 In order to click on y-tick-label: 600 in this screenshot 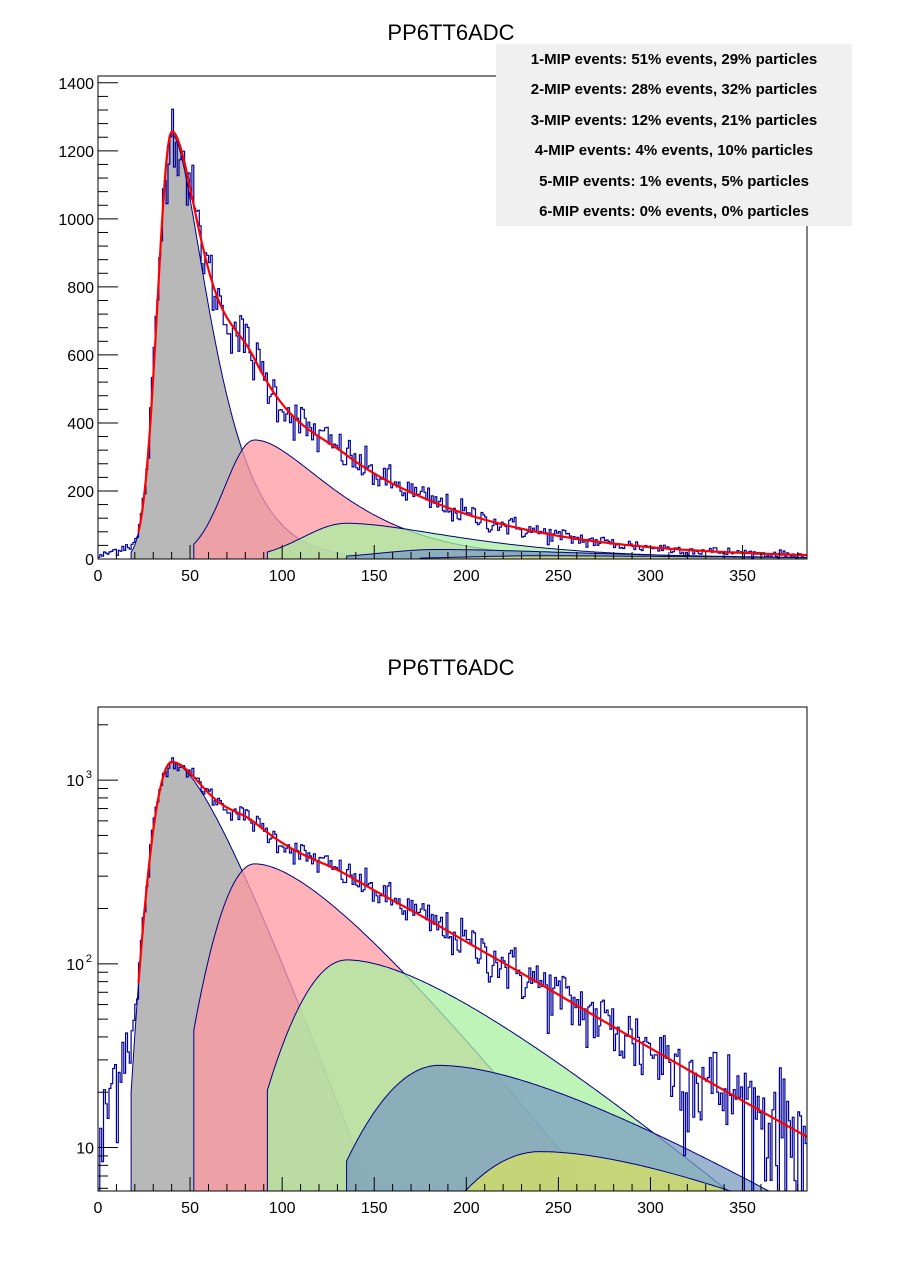, I will do `click(80, 356)`.